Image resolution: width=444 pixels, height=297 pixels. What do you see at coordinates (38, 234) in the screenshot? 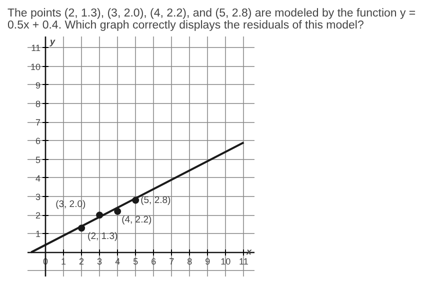
I see `y-tick-label: 1` at bounding box center [38, 234].